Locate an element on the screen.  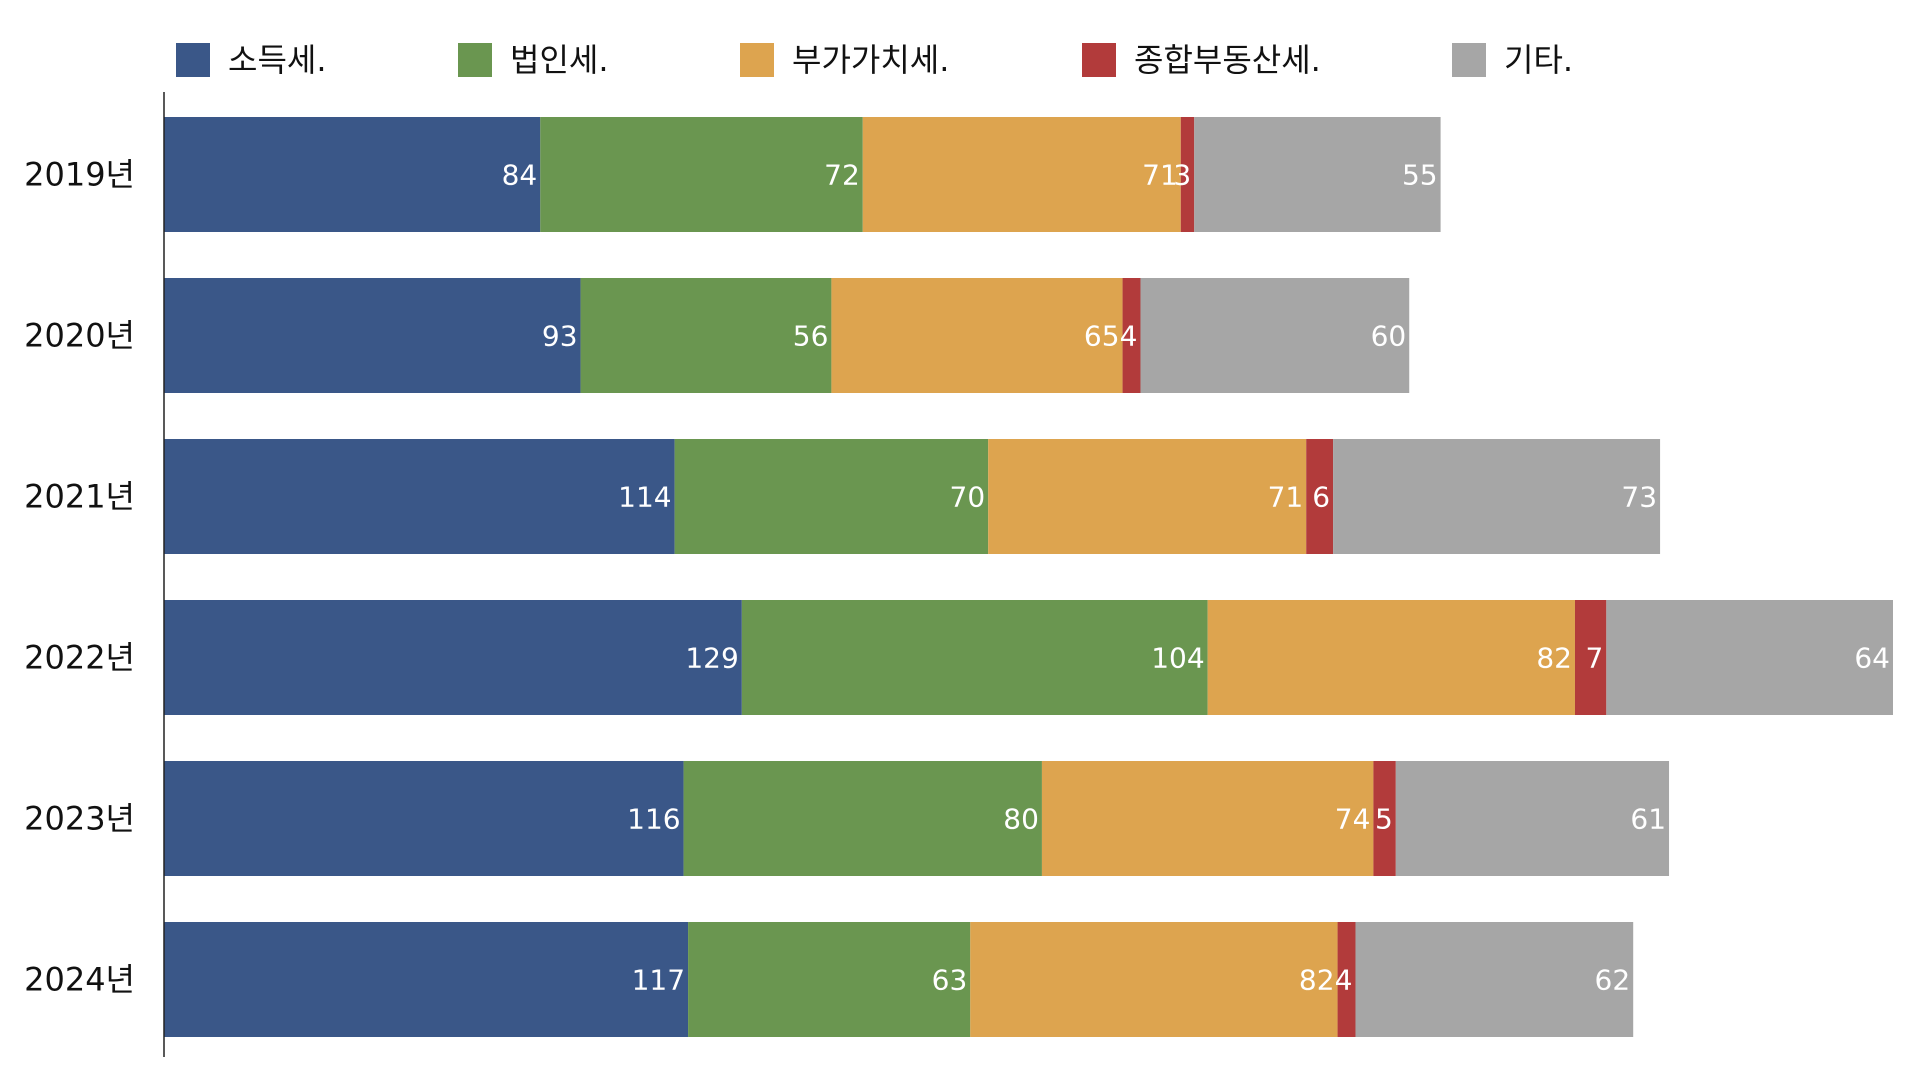
category-label: 2020년 is located at coordinates (79, 336).